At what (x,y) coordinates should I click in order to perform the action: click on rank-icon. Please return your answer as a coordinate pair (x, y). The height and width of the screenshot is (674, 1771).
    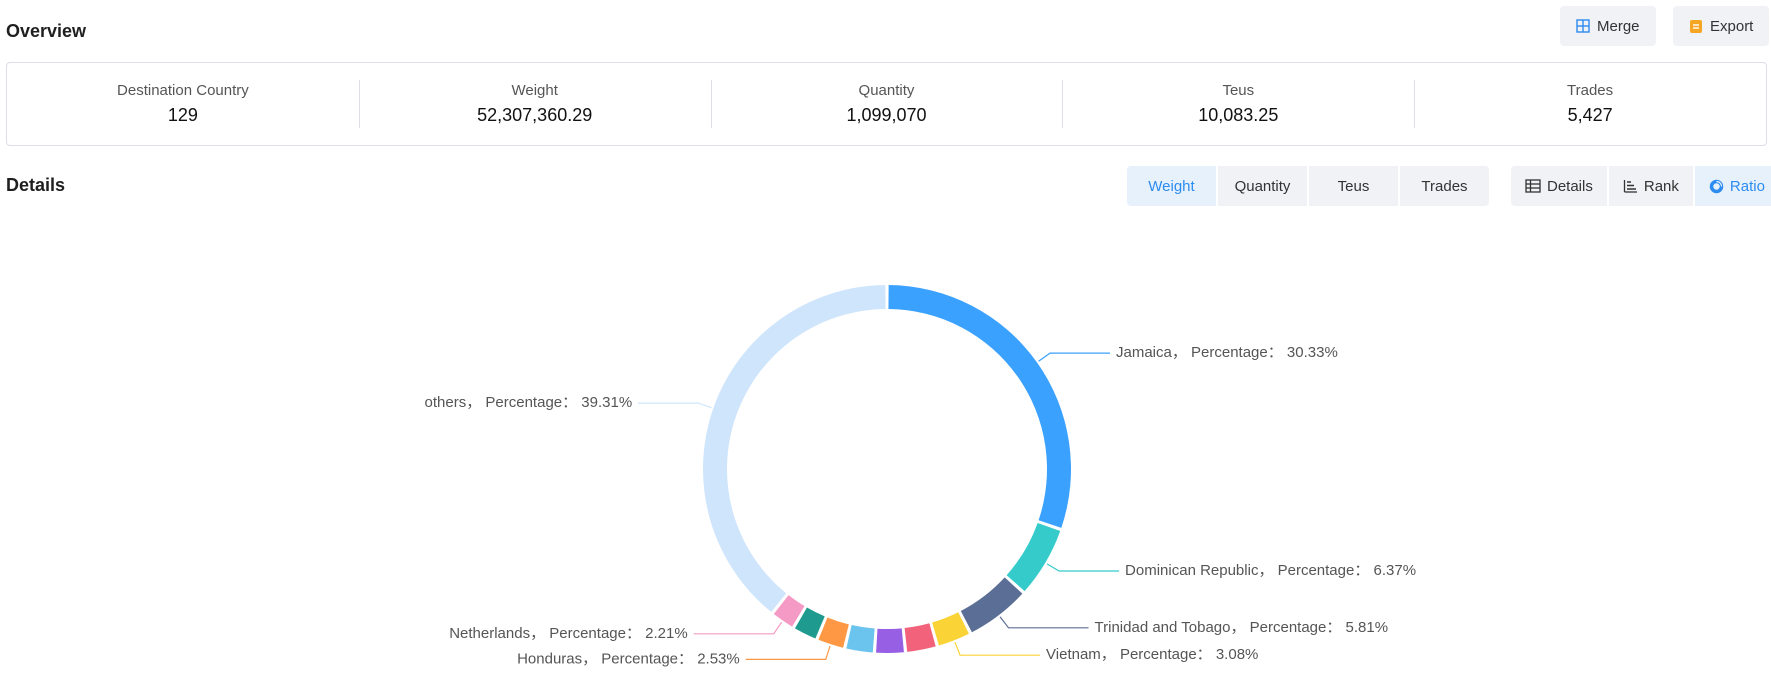
    Looking at the image, I should click on (1630, 186).